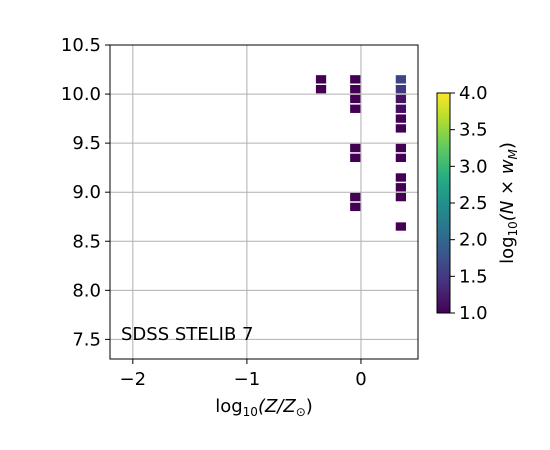 The image size is (550, 450). Describe the element at coordinates (473, 313) in the screenshot. I see `colorbar-tick-label: 1.0` at that location.